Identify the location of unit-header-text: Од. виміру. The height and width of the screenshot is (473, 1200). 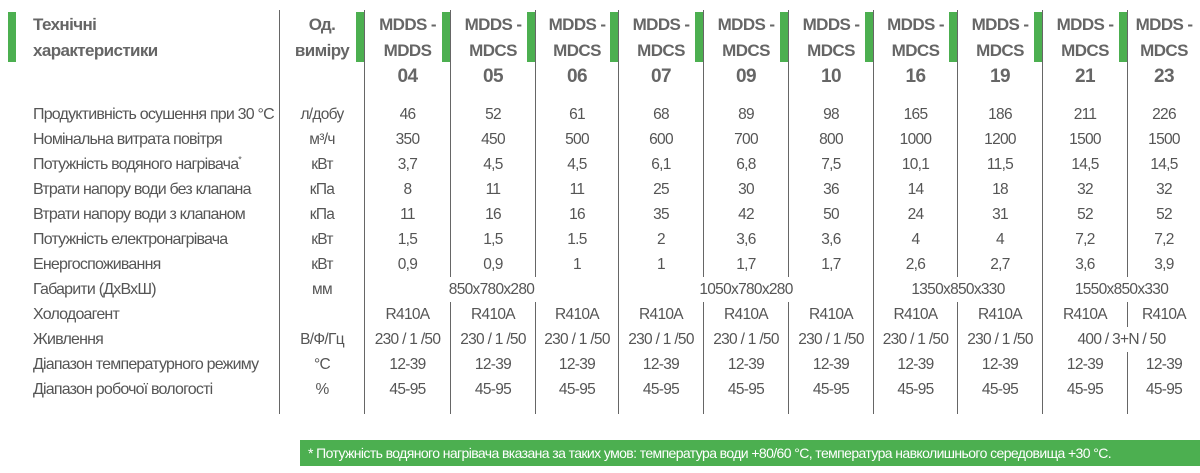
(322, 37).